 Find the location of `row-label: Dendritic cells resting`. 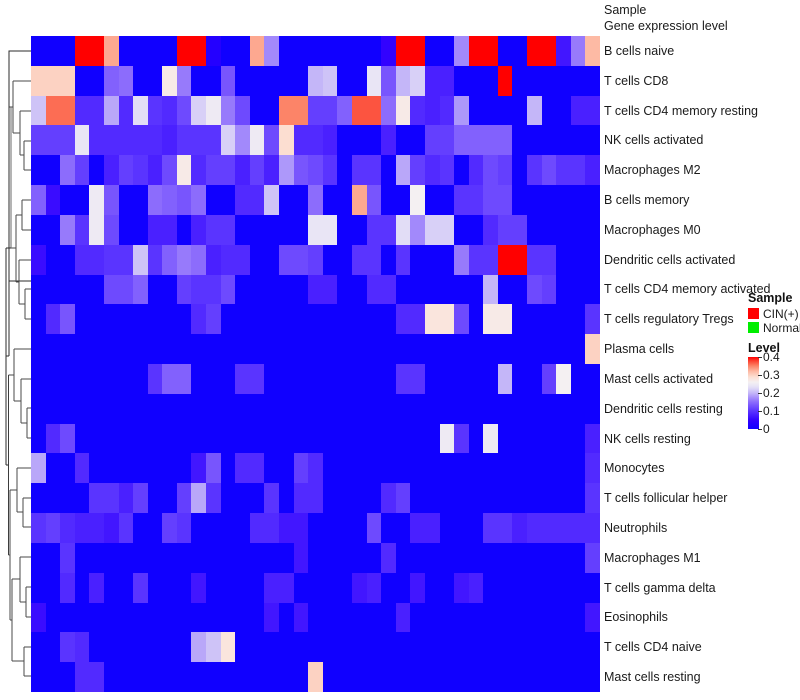

row-label: Dendritic cells resting is located at coordinates (663, 408).